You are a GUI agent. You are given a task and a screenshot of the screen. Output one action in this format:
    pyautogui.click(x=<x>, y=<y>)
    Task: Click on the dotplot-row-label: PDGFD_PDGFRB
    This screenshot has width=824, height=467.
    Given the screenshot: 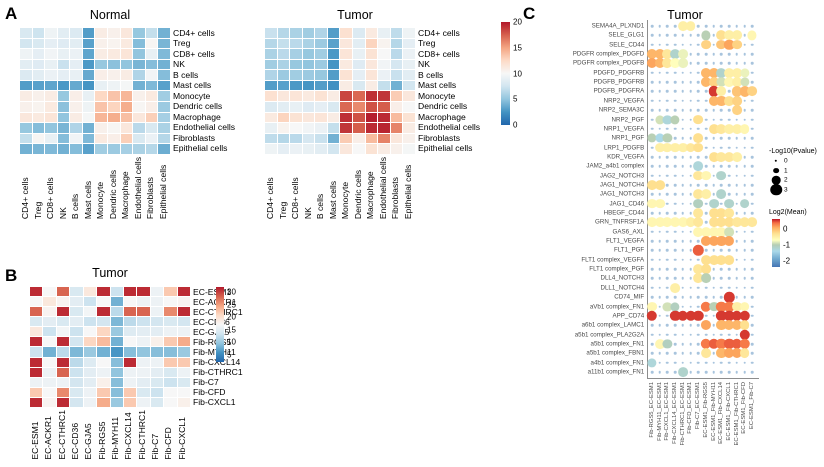 What is the action you would take?
    pyautogui.click(x=619, y=73)
    